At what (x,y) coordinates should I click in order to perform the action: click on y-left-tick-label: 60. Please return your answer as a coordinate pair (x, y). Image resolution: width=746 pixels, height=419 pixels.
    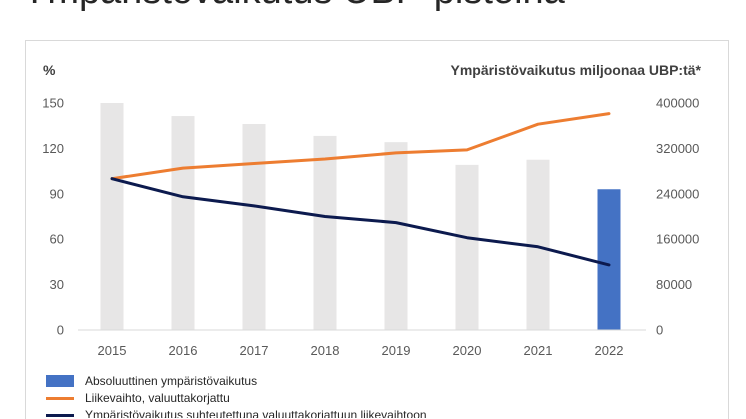
    Looking at the image, I should click on (57, 239).